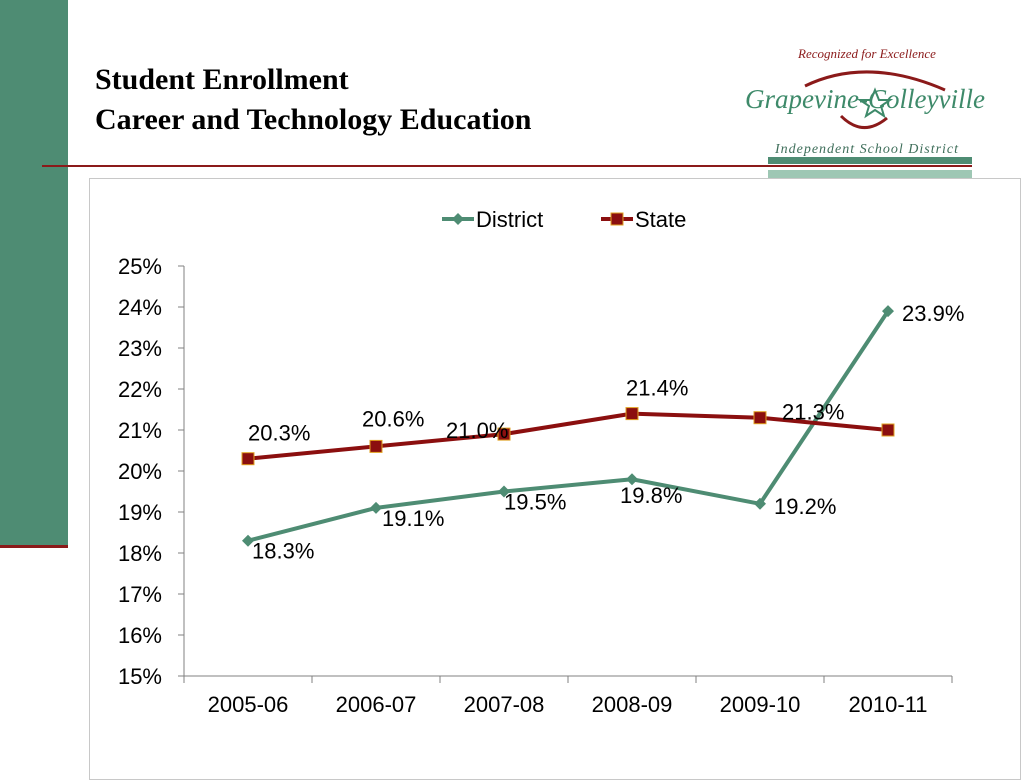 The width and height of the screenshot is (1024, 780). Describe the element at coordinates (283, 551) in the screenshot. I see `data-label: 18.3%` at that location.